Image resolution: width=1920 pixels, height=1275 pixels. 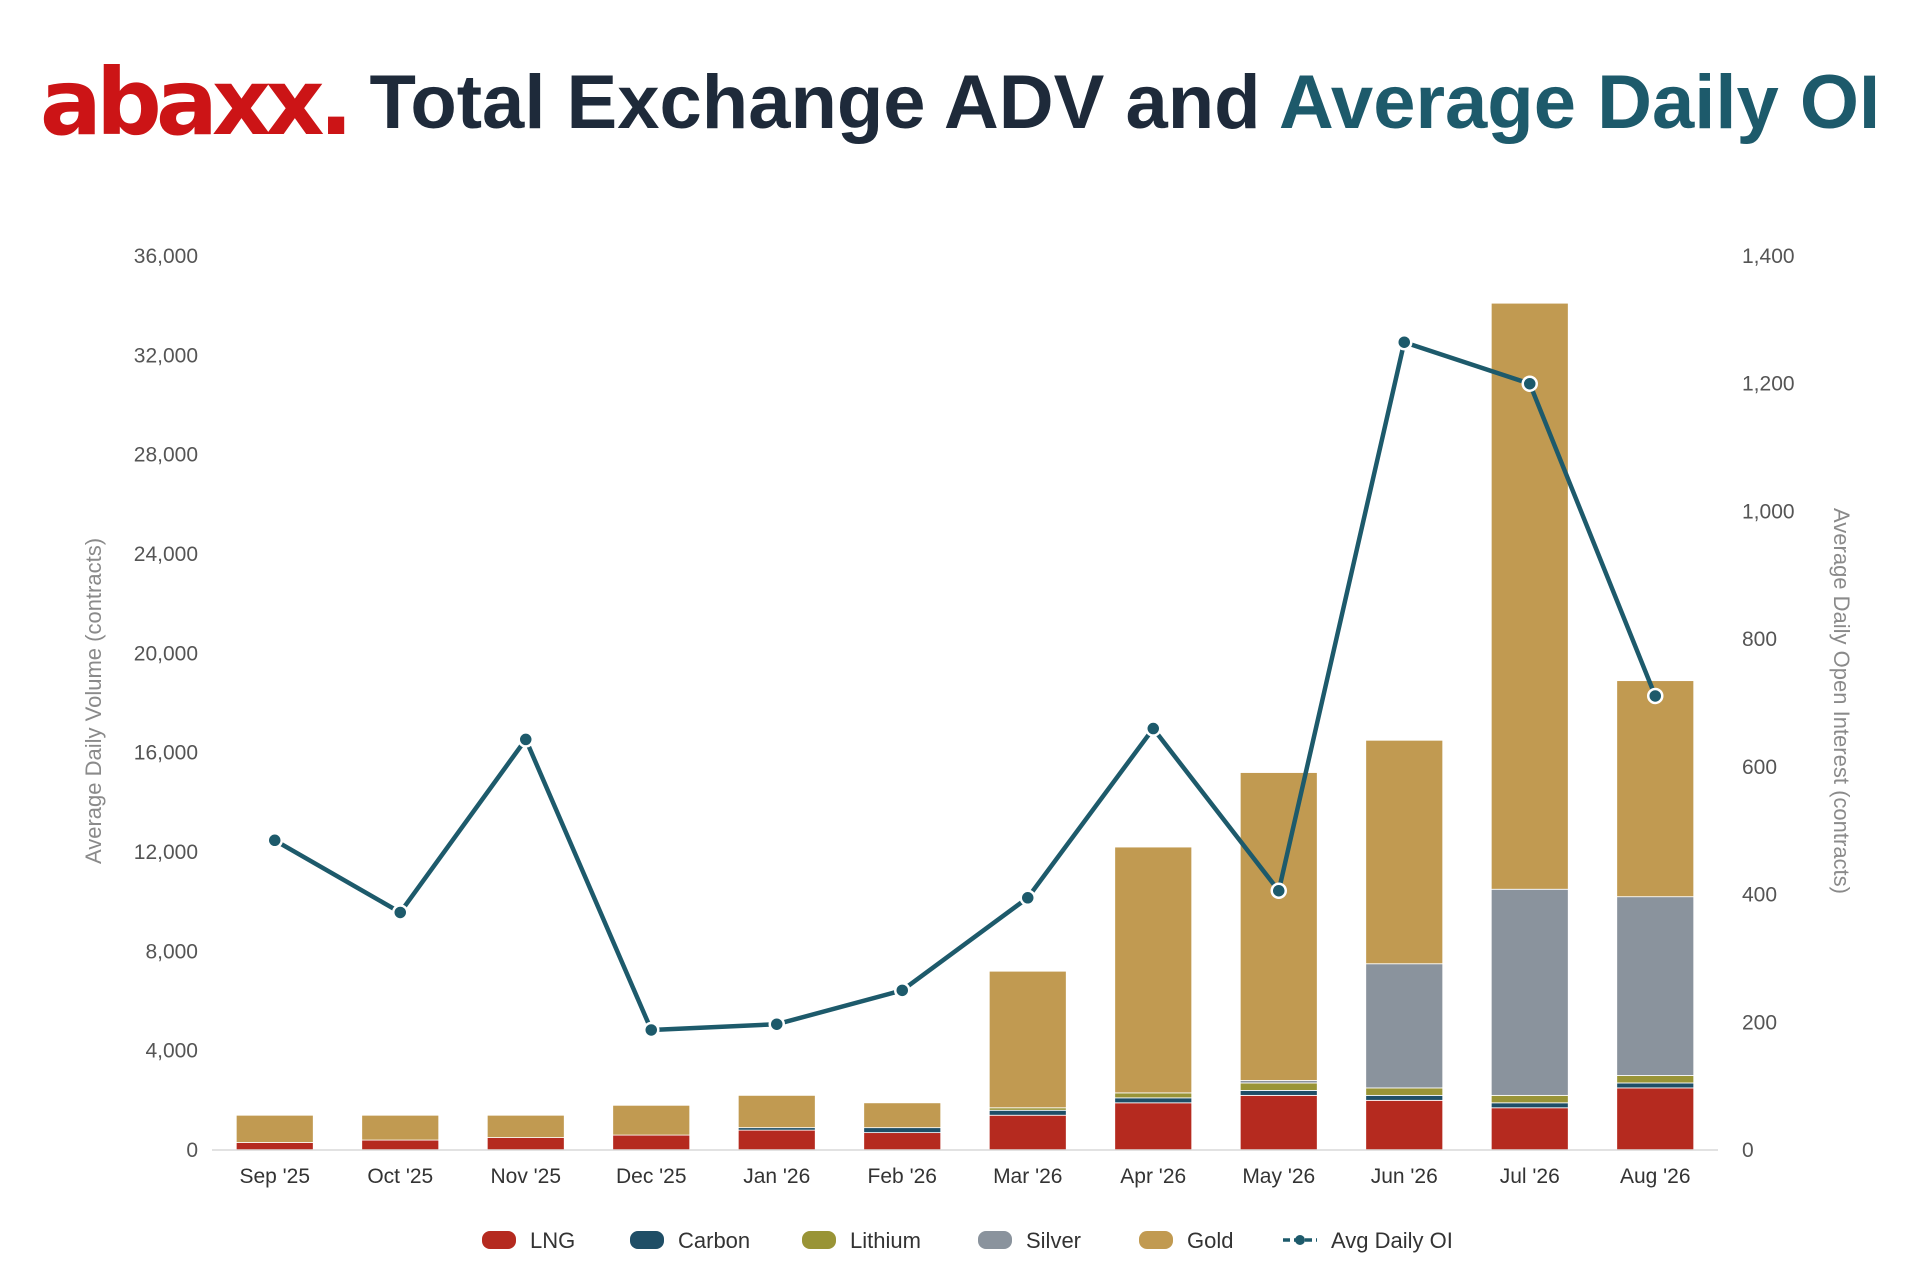 What do you see at coordinates (1278, 1176) in the screenshot?
I see `x-tick-label: May '26` at bounding box center [1278, 1176].